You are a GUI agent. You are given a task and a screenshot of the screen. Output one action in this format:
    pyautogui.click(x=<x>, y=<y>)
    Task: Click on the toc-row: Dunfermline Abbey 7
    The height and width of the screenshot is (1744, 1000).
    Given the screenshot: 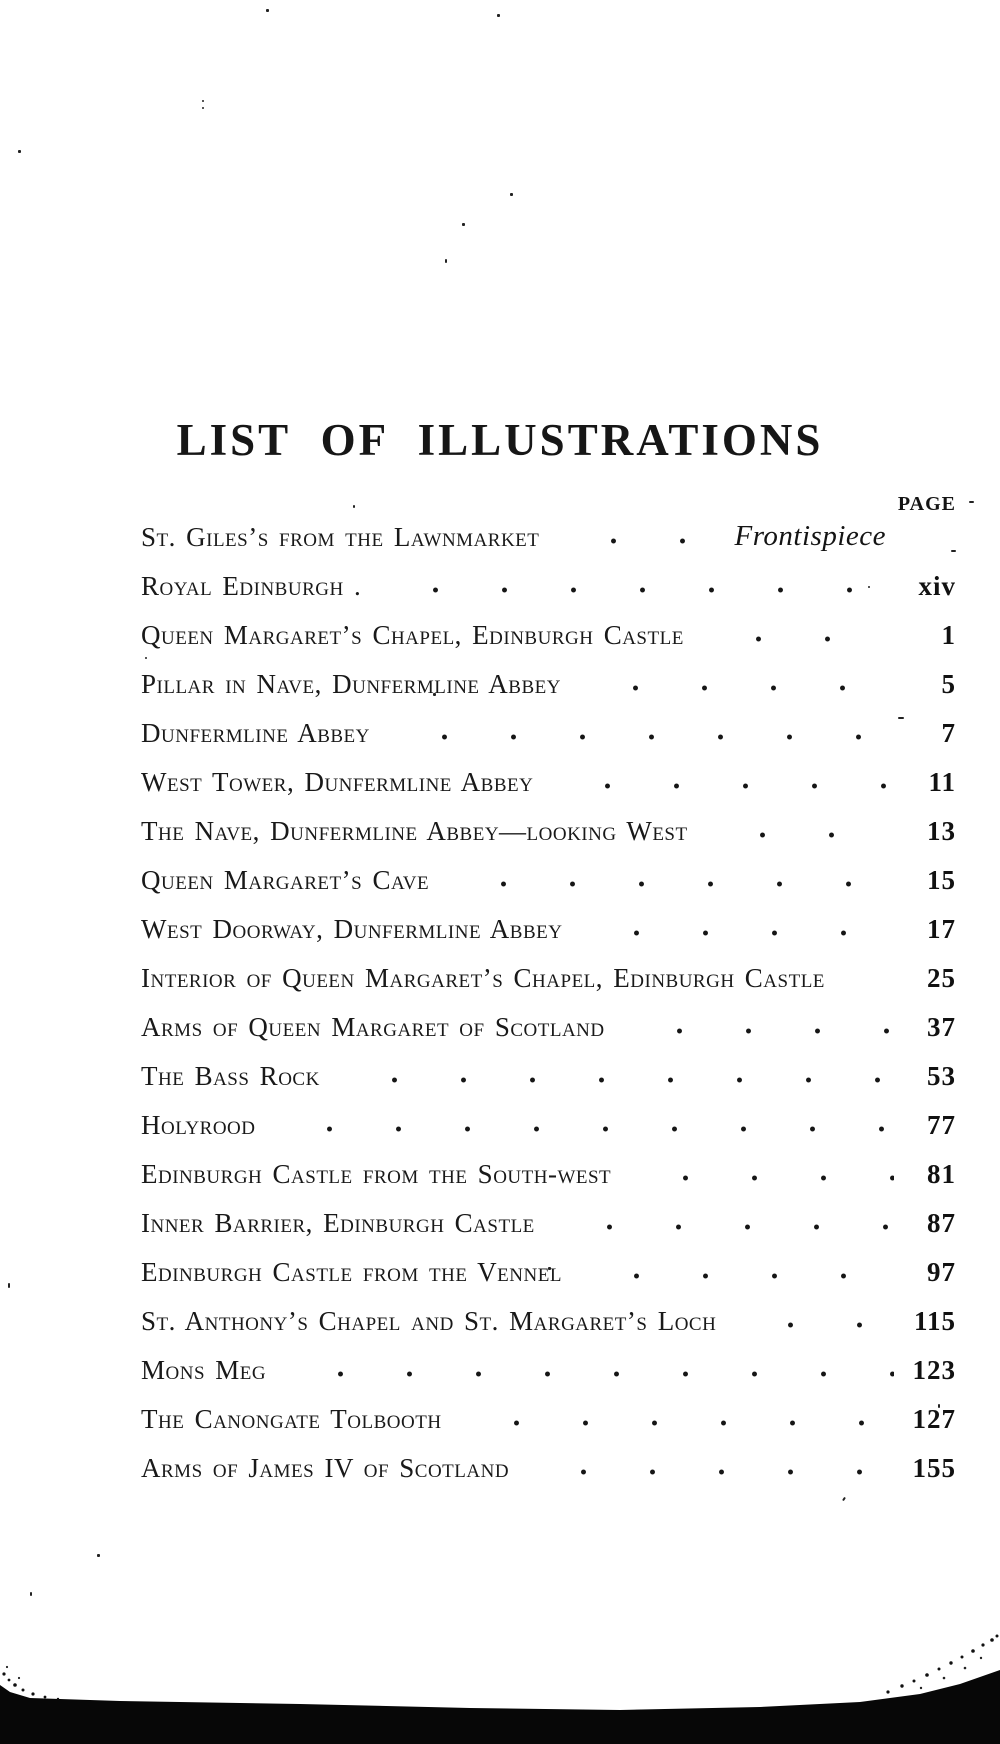 What is the action you would take?
    pyautogui.click(x=548, y=722)
    